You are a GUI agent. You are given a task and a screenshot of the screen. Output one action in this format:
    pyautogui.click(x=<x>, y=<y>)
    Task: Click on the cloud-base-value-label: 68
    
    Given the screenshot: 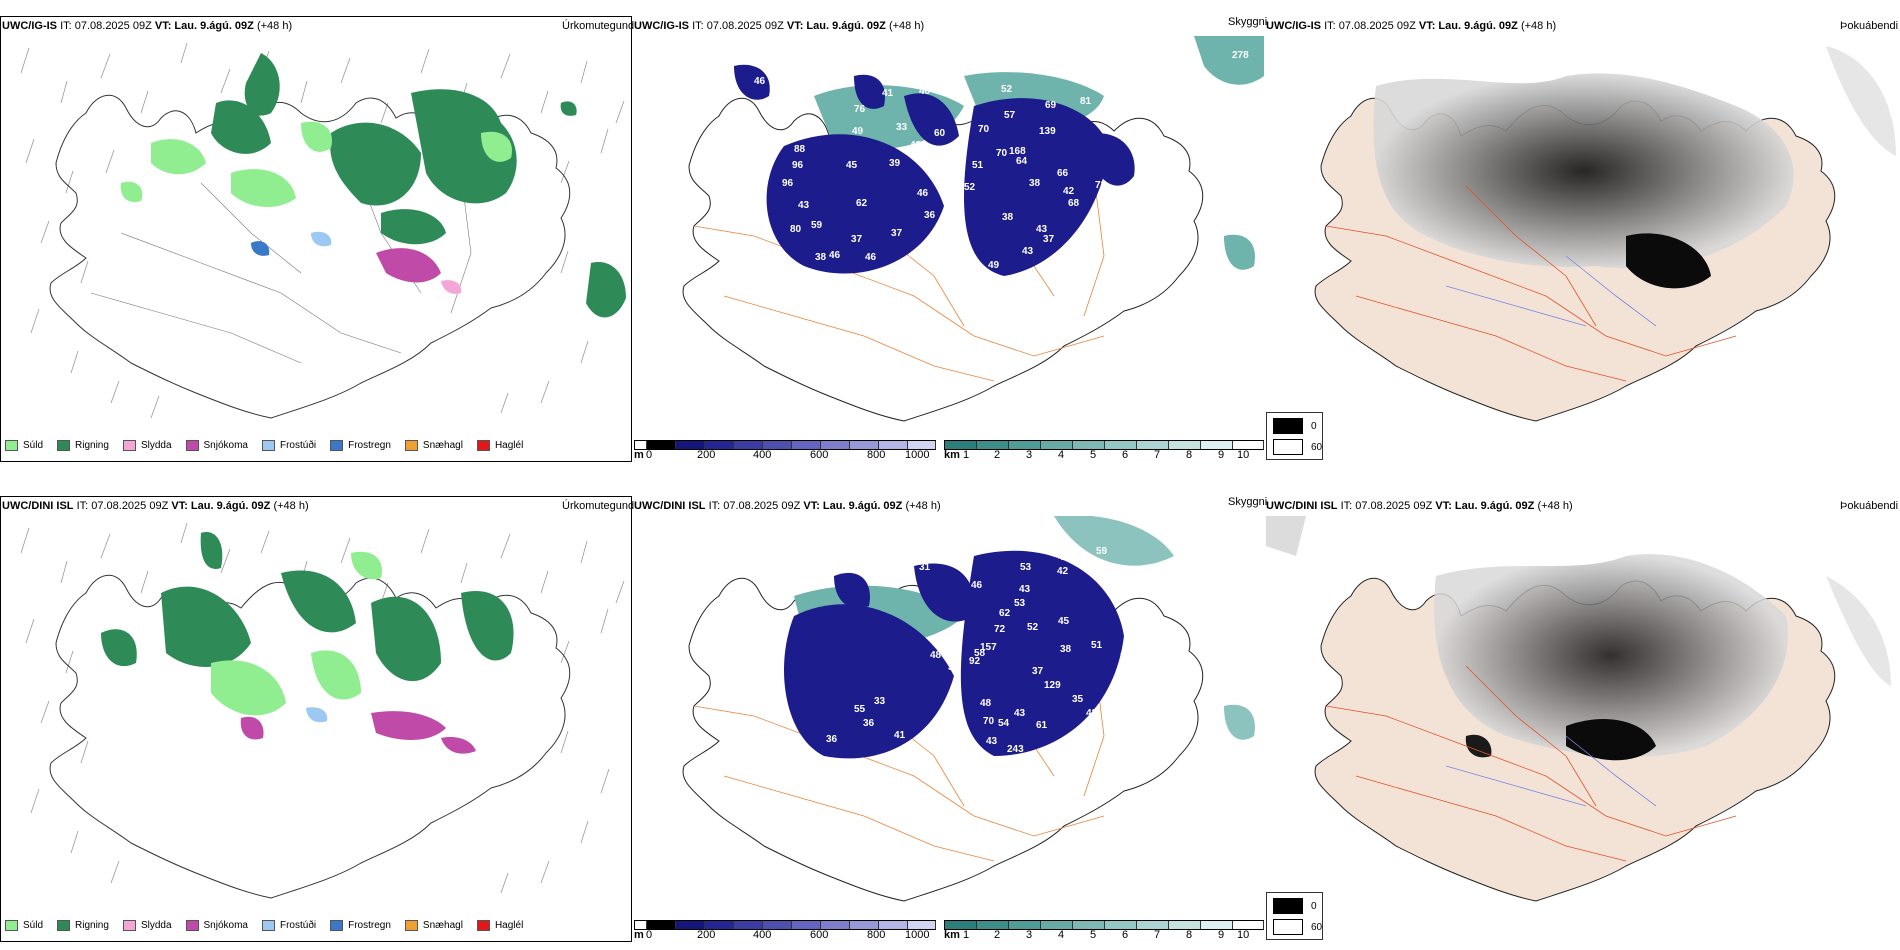 What is the action you would take?
    pyautogui.click(x=790, y=105)
    